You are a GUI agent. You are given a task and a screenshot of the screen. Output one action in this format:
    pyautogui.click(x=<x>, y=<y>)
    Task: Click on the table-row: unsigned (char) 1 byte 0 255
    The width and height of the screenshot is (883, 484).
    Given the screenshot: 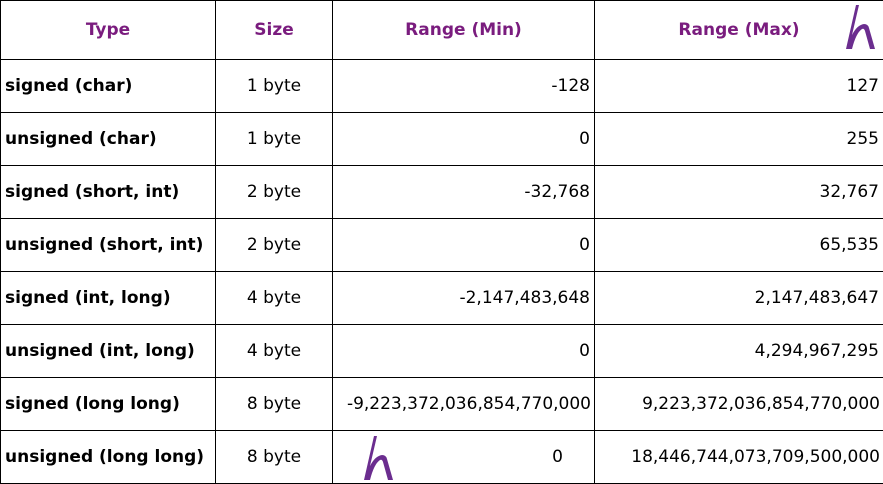 What is the action you would take?
    pyautogui.click(x=442, y=139)
    